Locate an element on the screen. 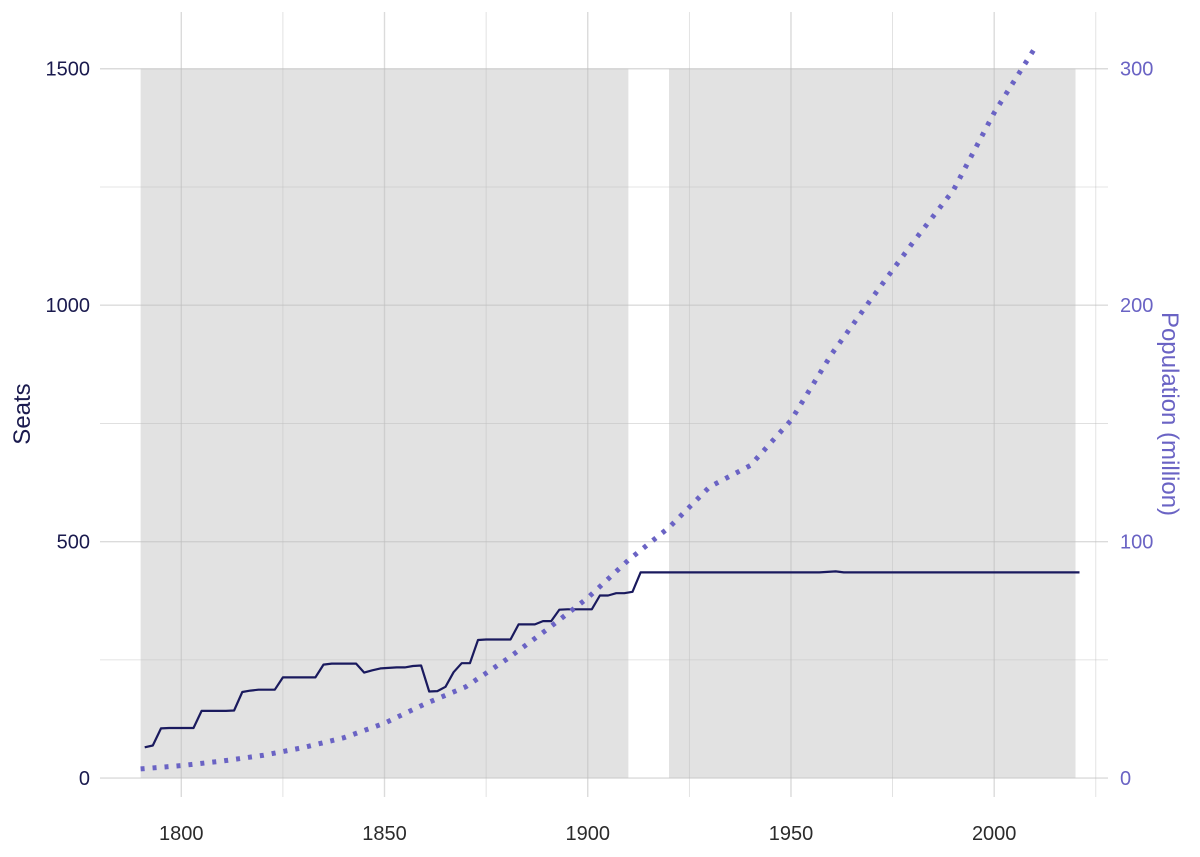  x-tick-label: 1850 is located at coordinates (384, 834).